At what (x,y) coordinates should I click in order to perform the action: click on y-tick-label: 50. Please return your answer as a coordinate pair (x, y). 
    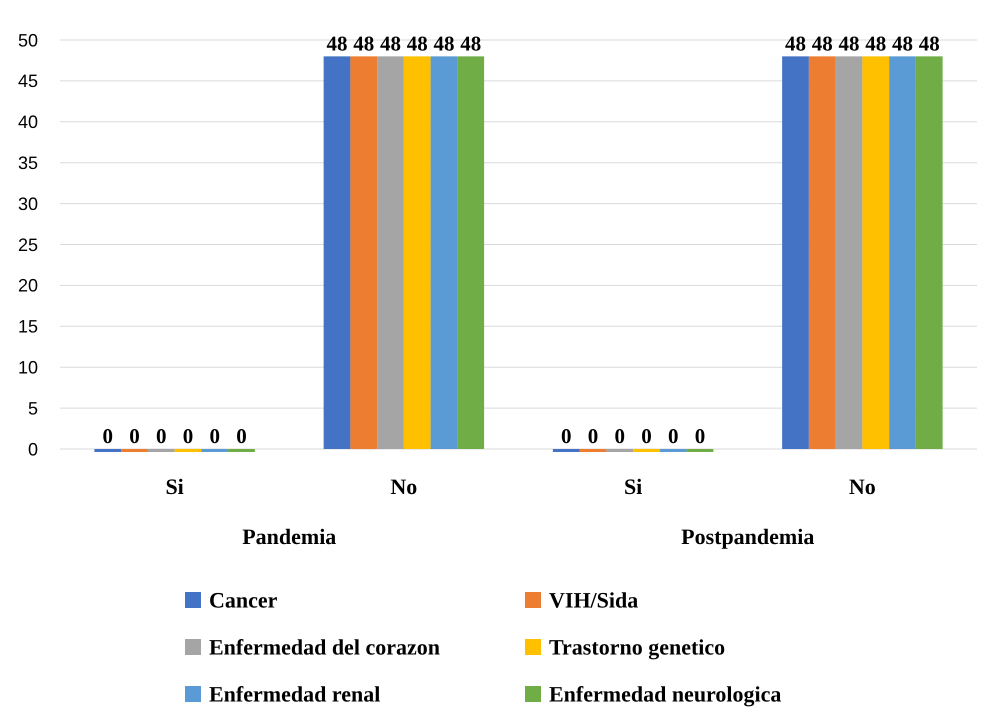
    Looking at the image, I should click on (28, 40).